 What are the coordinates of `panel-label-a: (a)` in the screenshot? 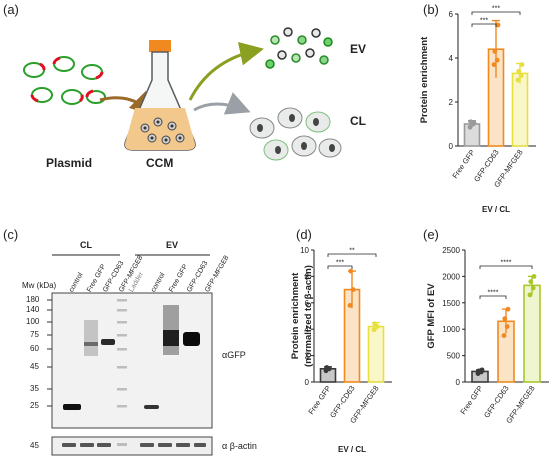 It's located at (11, 9).